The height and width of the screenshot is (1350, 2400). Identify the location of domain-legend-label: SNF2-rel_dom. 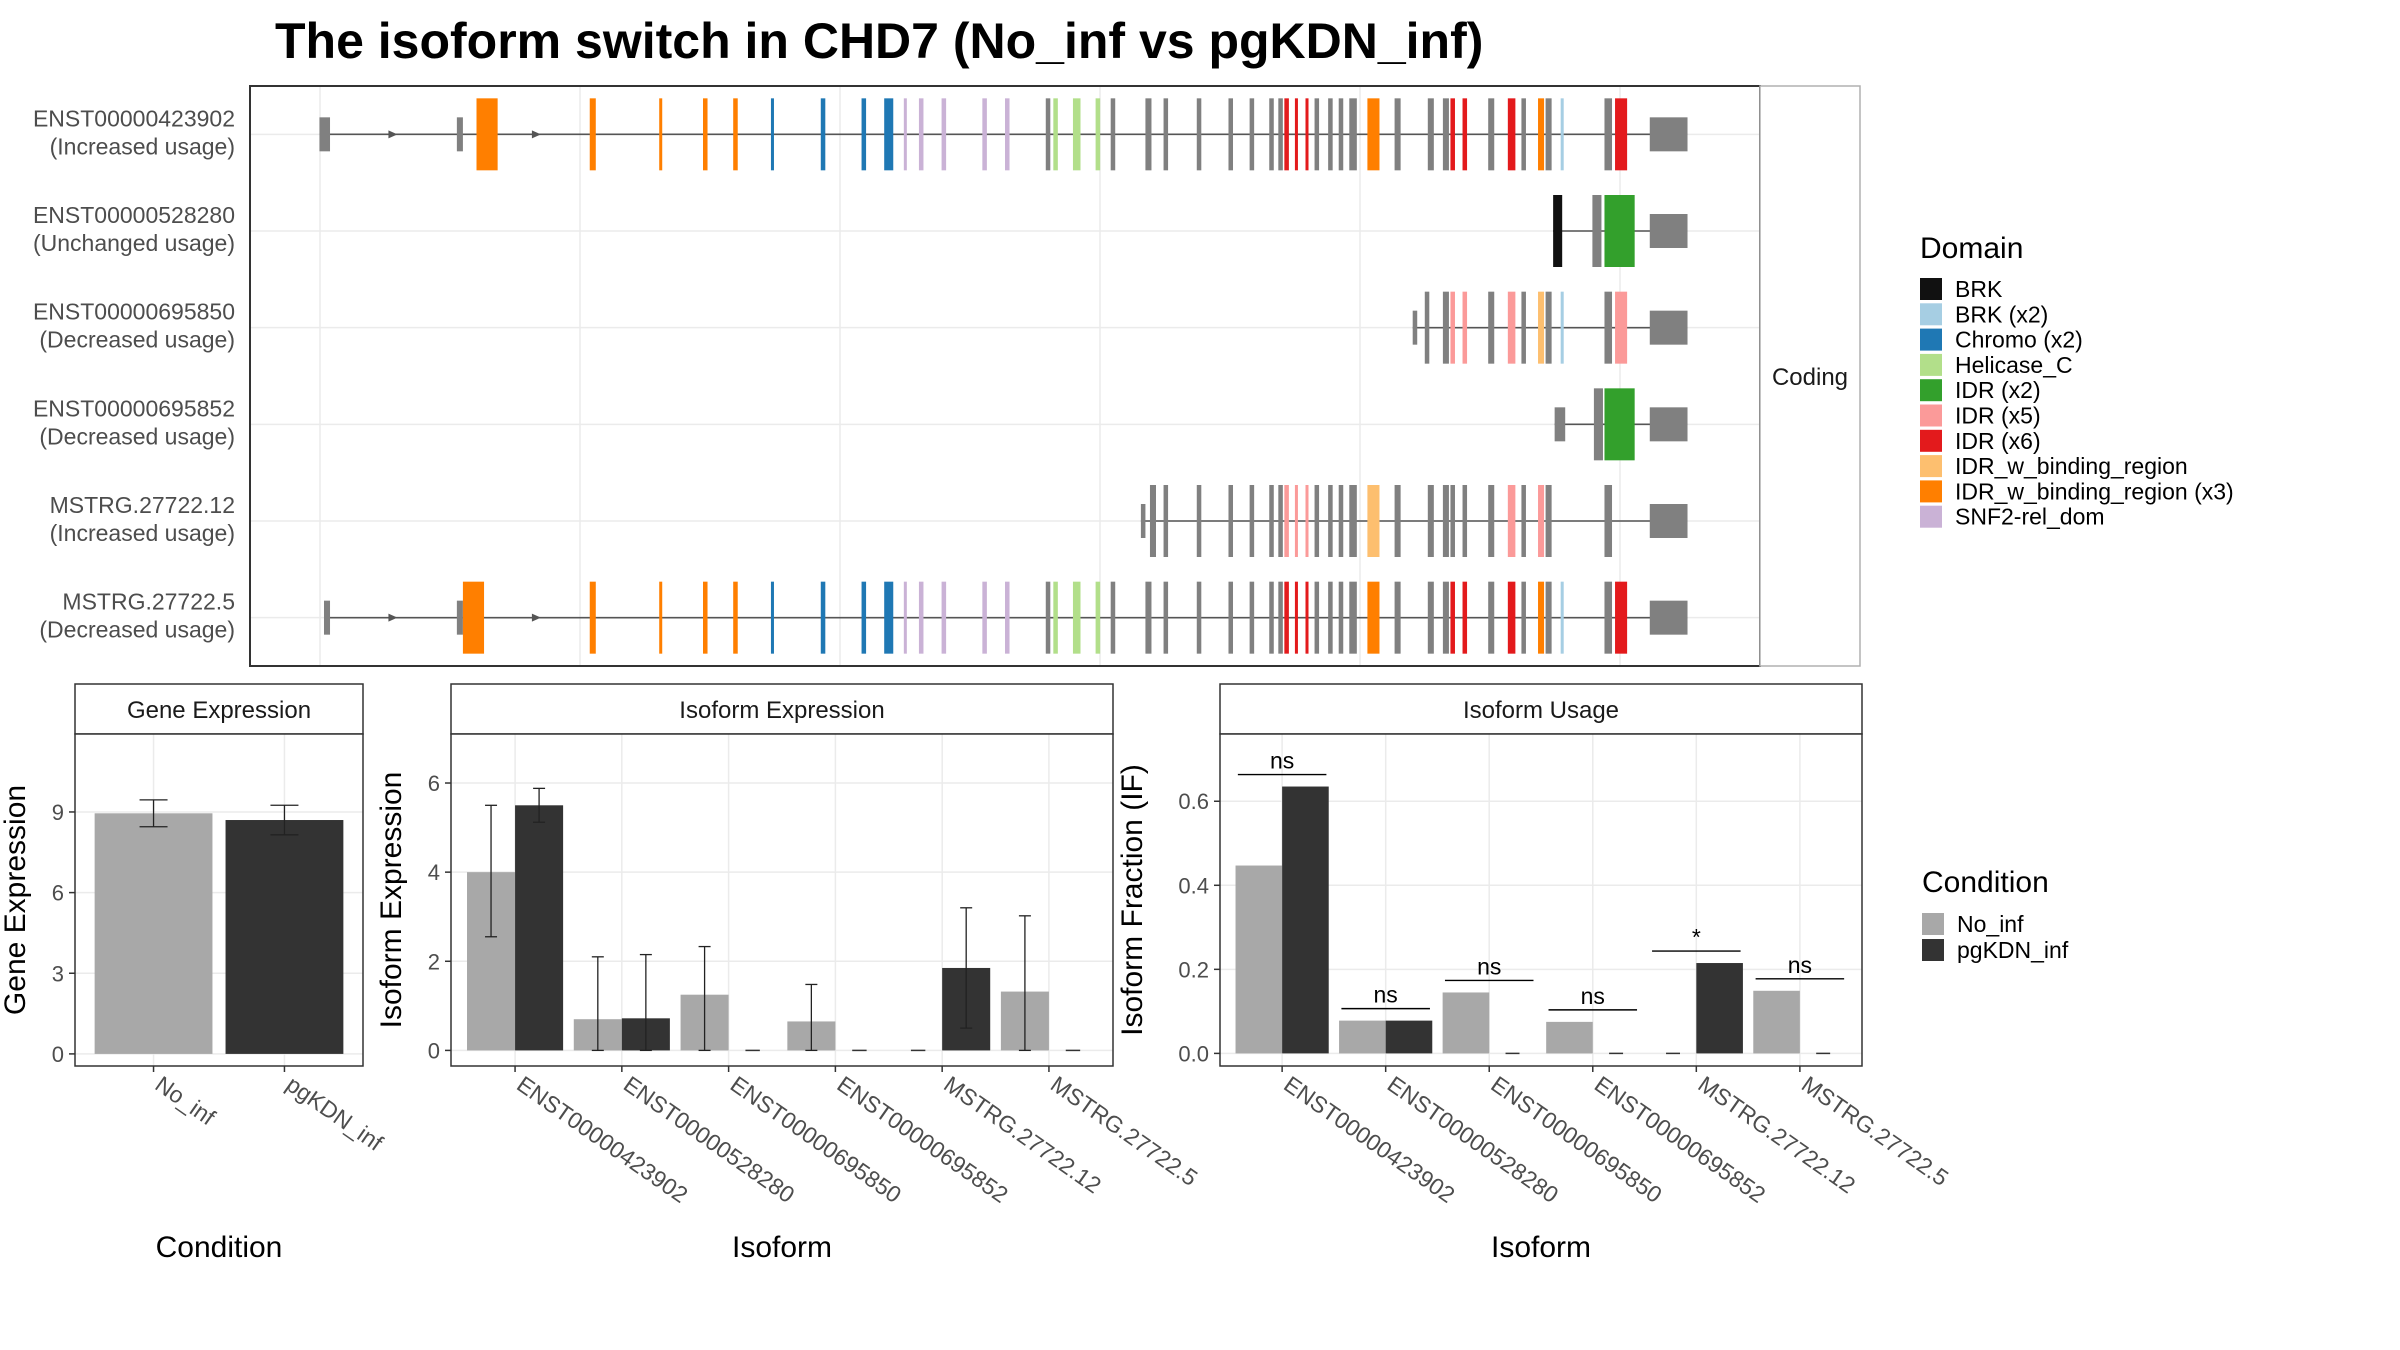
(2030, 517).